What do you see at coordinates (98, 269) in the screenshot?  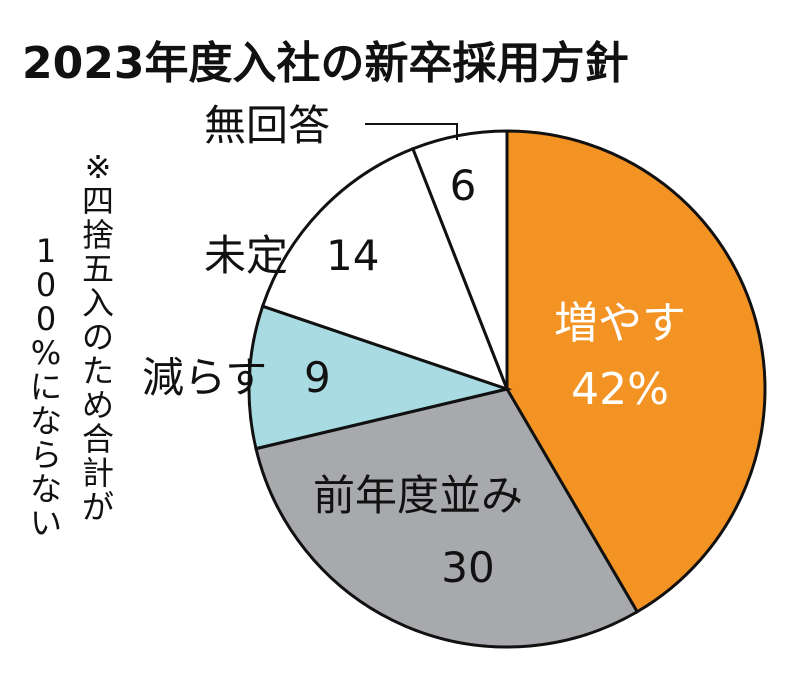 I see `footnote-char: 五` at bounding box center [98, 269].